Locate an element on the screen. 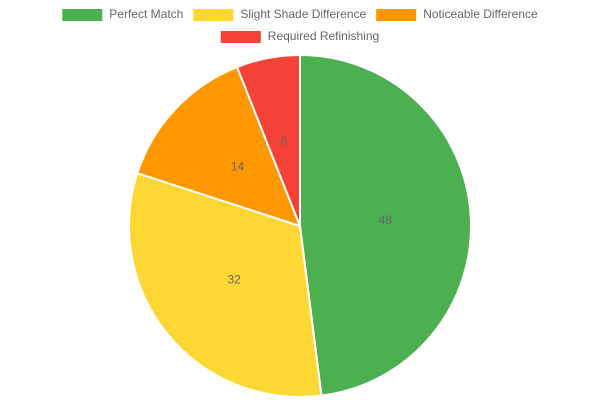 Image resolution: width=600 pixels, height=400 pixels. legend-label: Required Refinishing is located at coordinates (323, 36).